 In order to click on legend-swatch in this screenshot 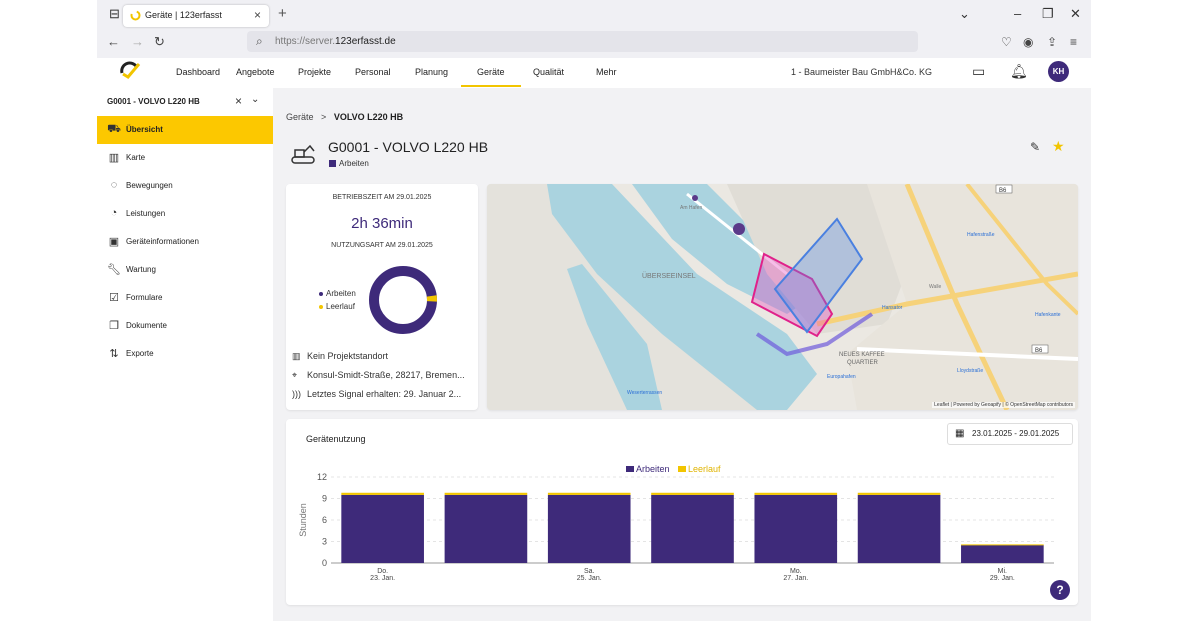, I will do `click(682, 469)`.